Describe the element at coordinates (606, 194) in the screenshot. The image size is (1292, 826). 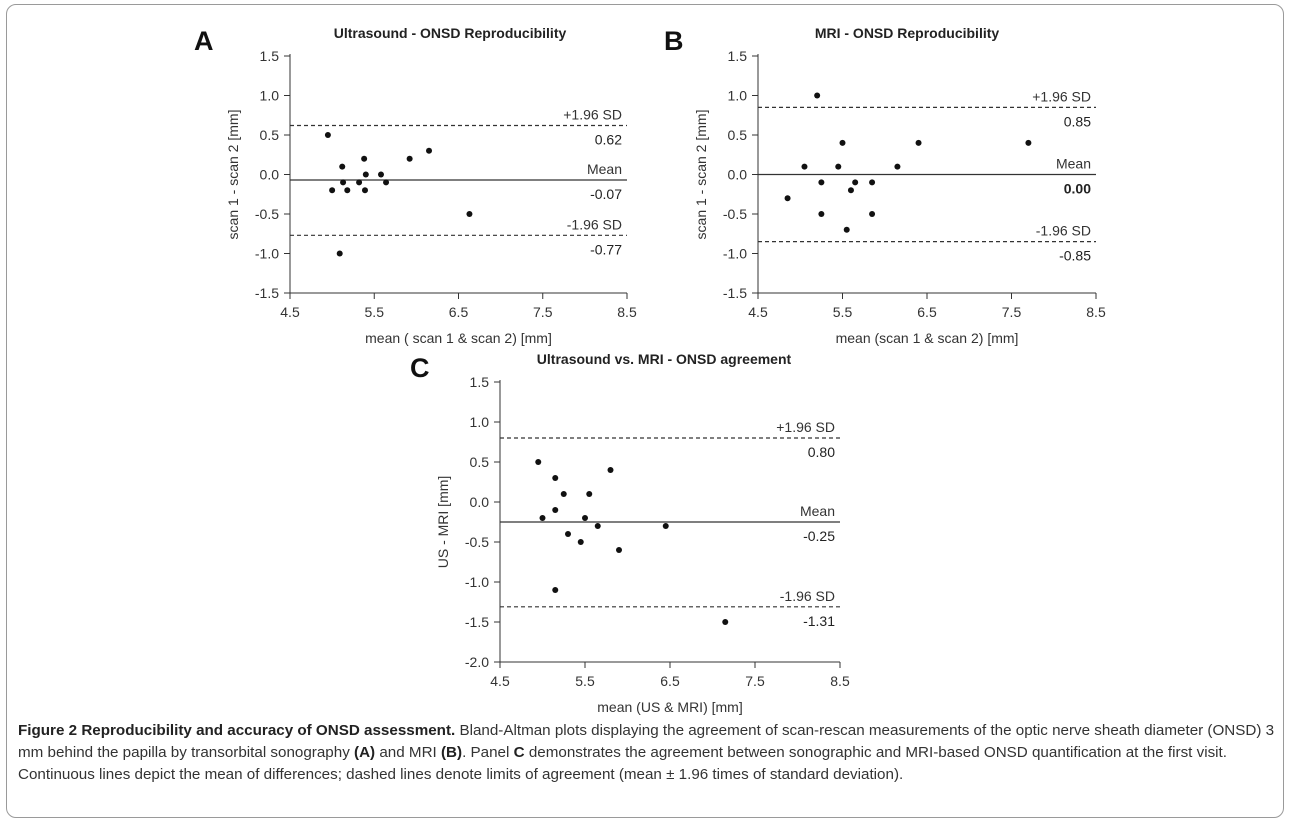
I see `mean-value-label-a: -0.07` at that location.